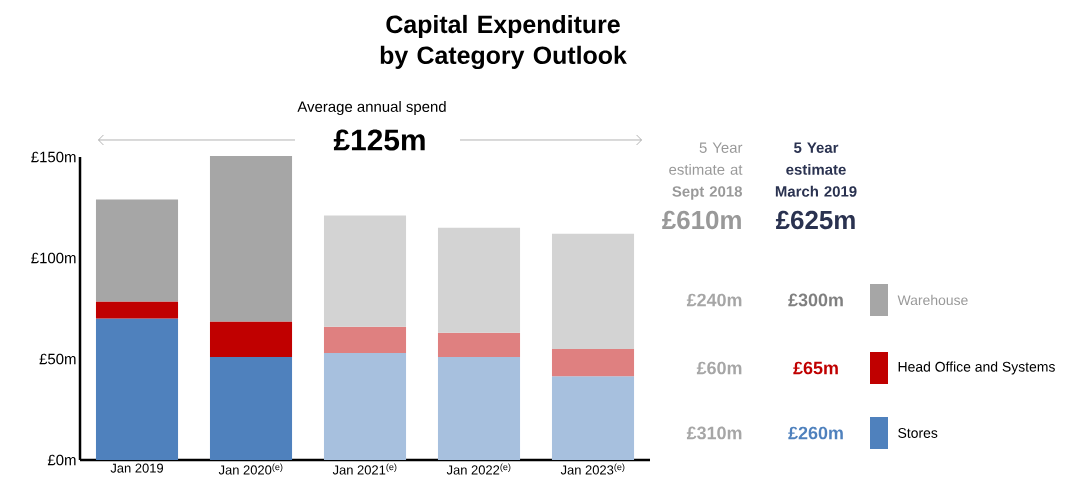 The image size is (1074, 485). Describe the element at coordinates (371, 108) in the screenshot. I see `text: Average annual spend` at that location.